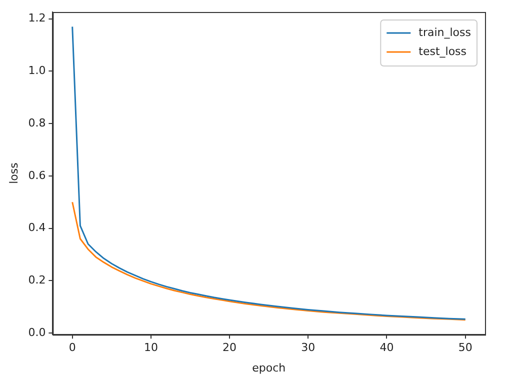 This screenshot has width=525, height=381. Describe the element at coordinates (151, 347) in the screenshot. I see `x-tick-label: 10` at that location.